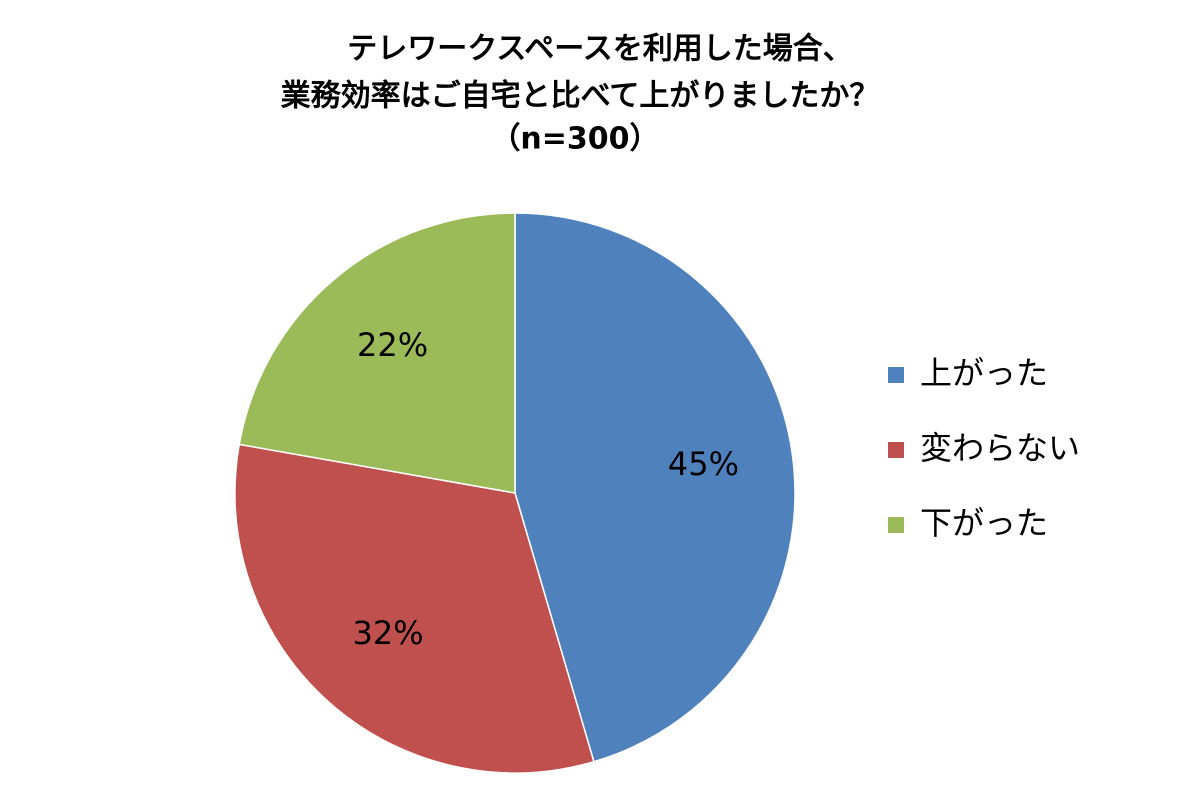  I want to click on data-label: 45%, so click(703, 464).